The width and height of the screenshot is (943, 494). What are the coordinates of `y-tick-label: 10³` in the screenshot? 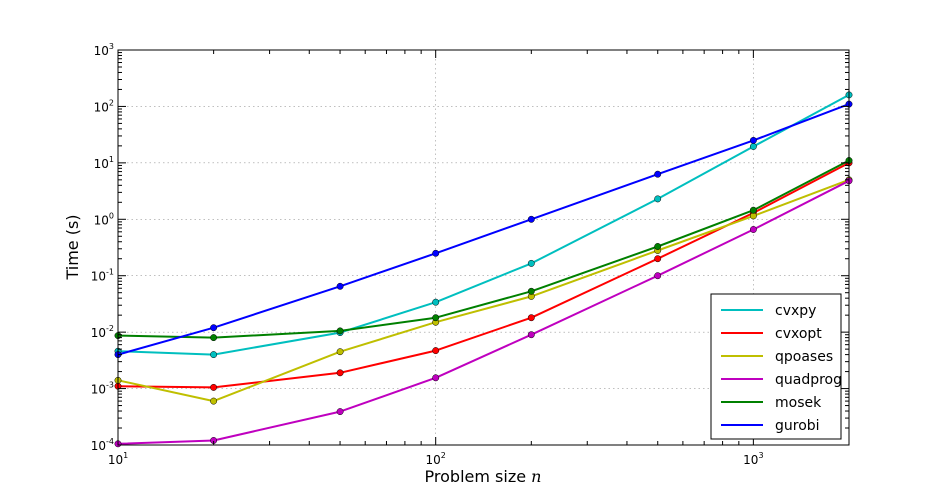 It's located at (104, 50).